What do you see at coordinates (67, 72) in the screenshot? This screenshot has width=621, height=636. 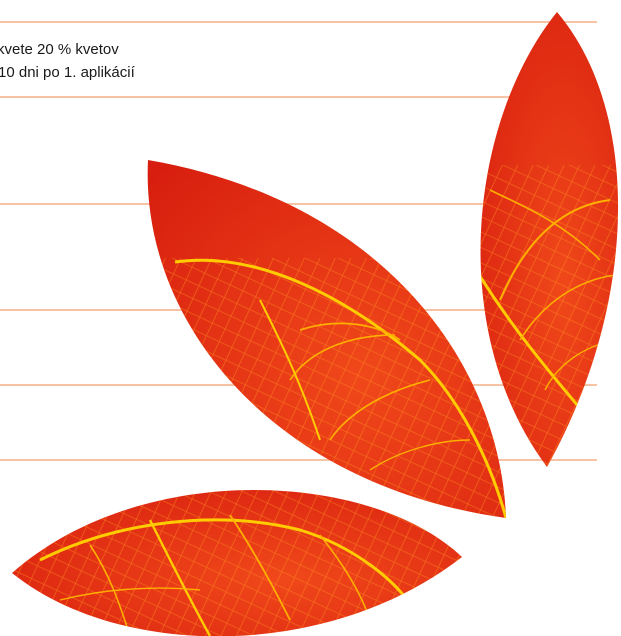 I see `info-text-line-2: 10 dni po 1. aplikácií` at bounding box center [67, 72].